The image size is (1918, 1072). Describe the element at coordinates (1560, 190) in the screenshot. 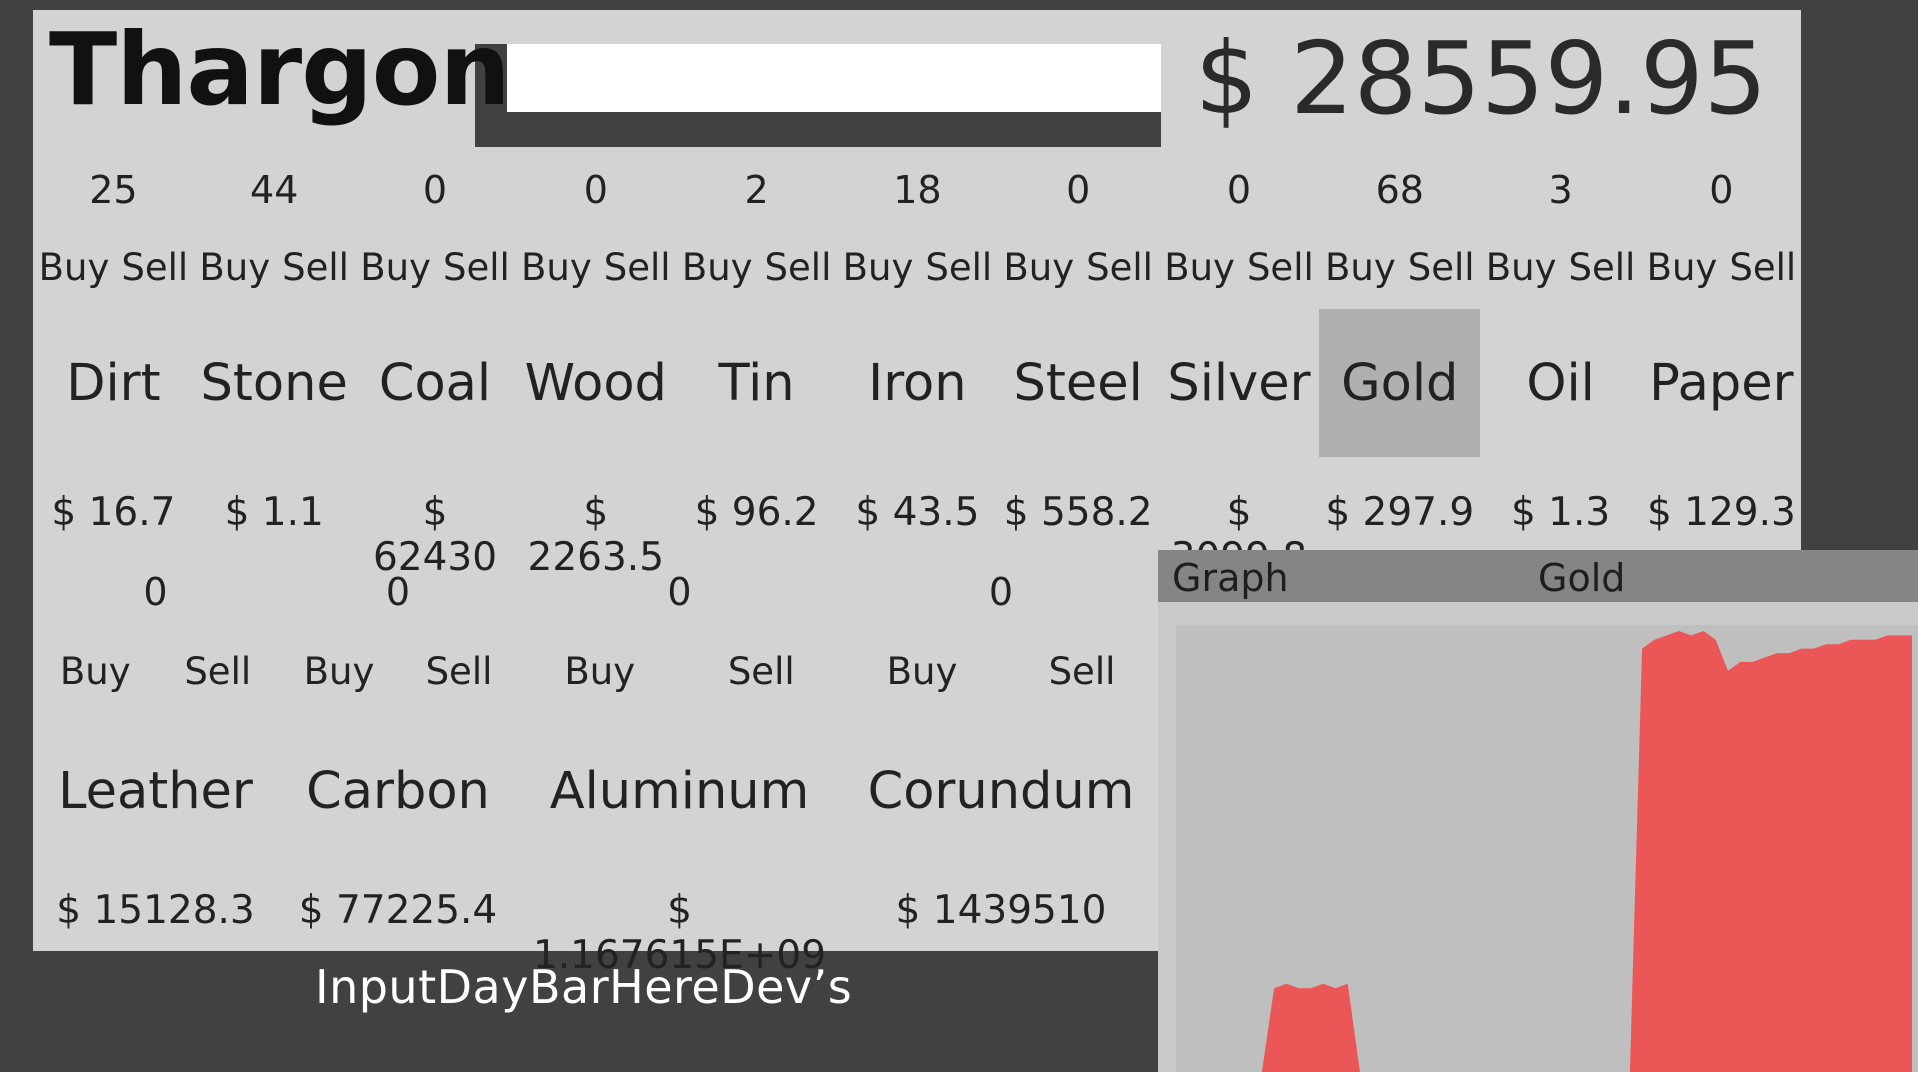

I see `commodity-count: 3` at that location.